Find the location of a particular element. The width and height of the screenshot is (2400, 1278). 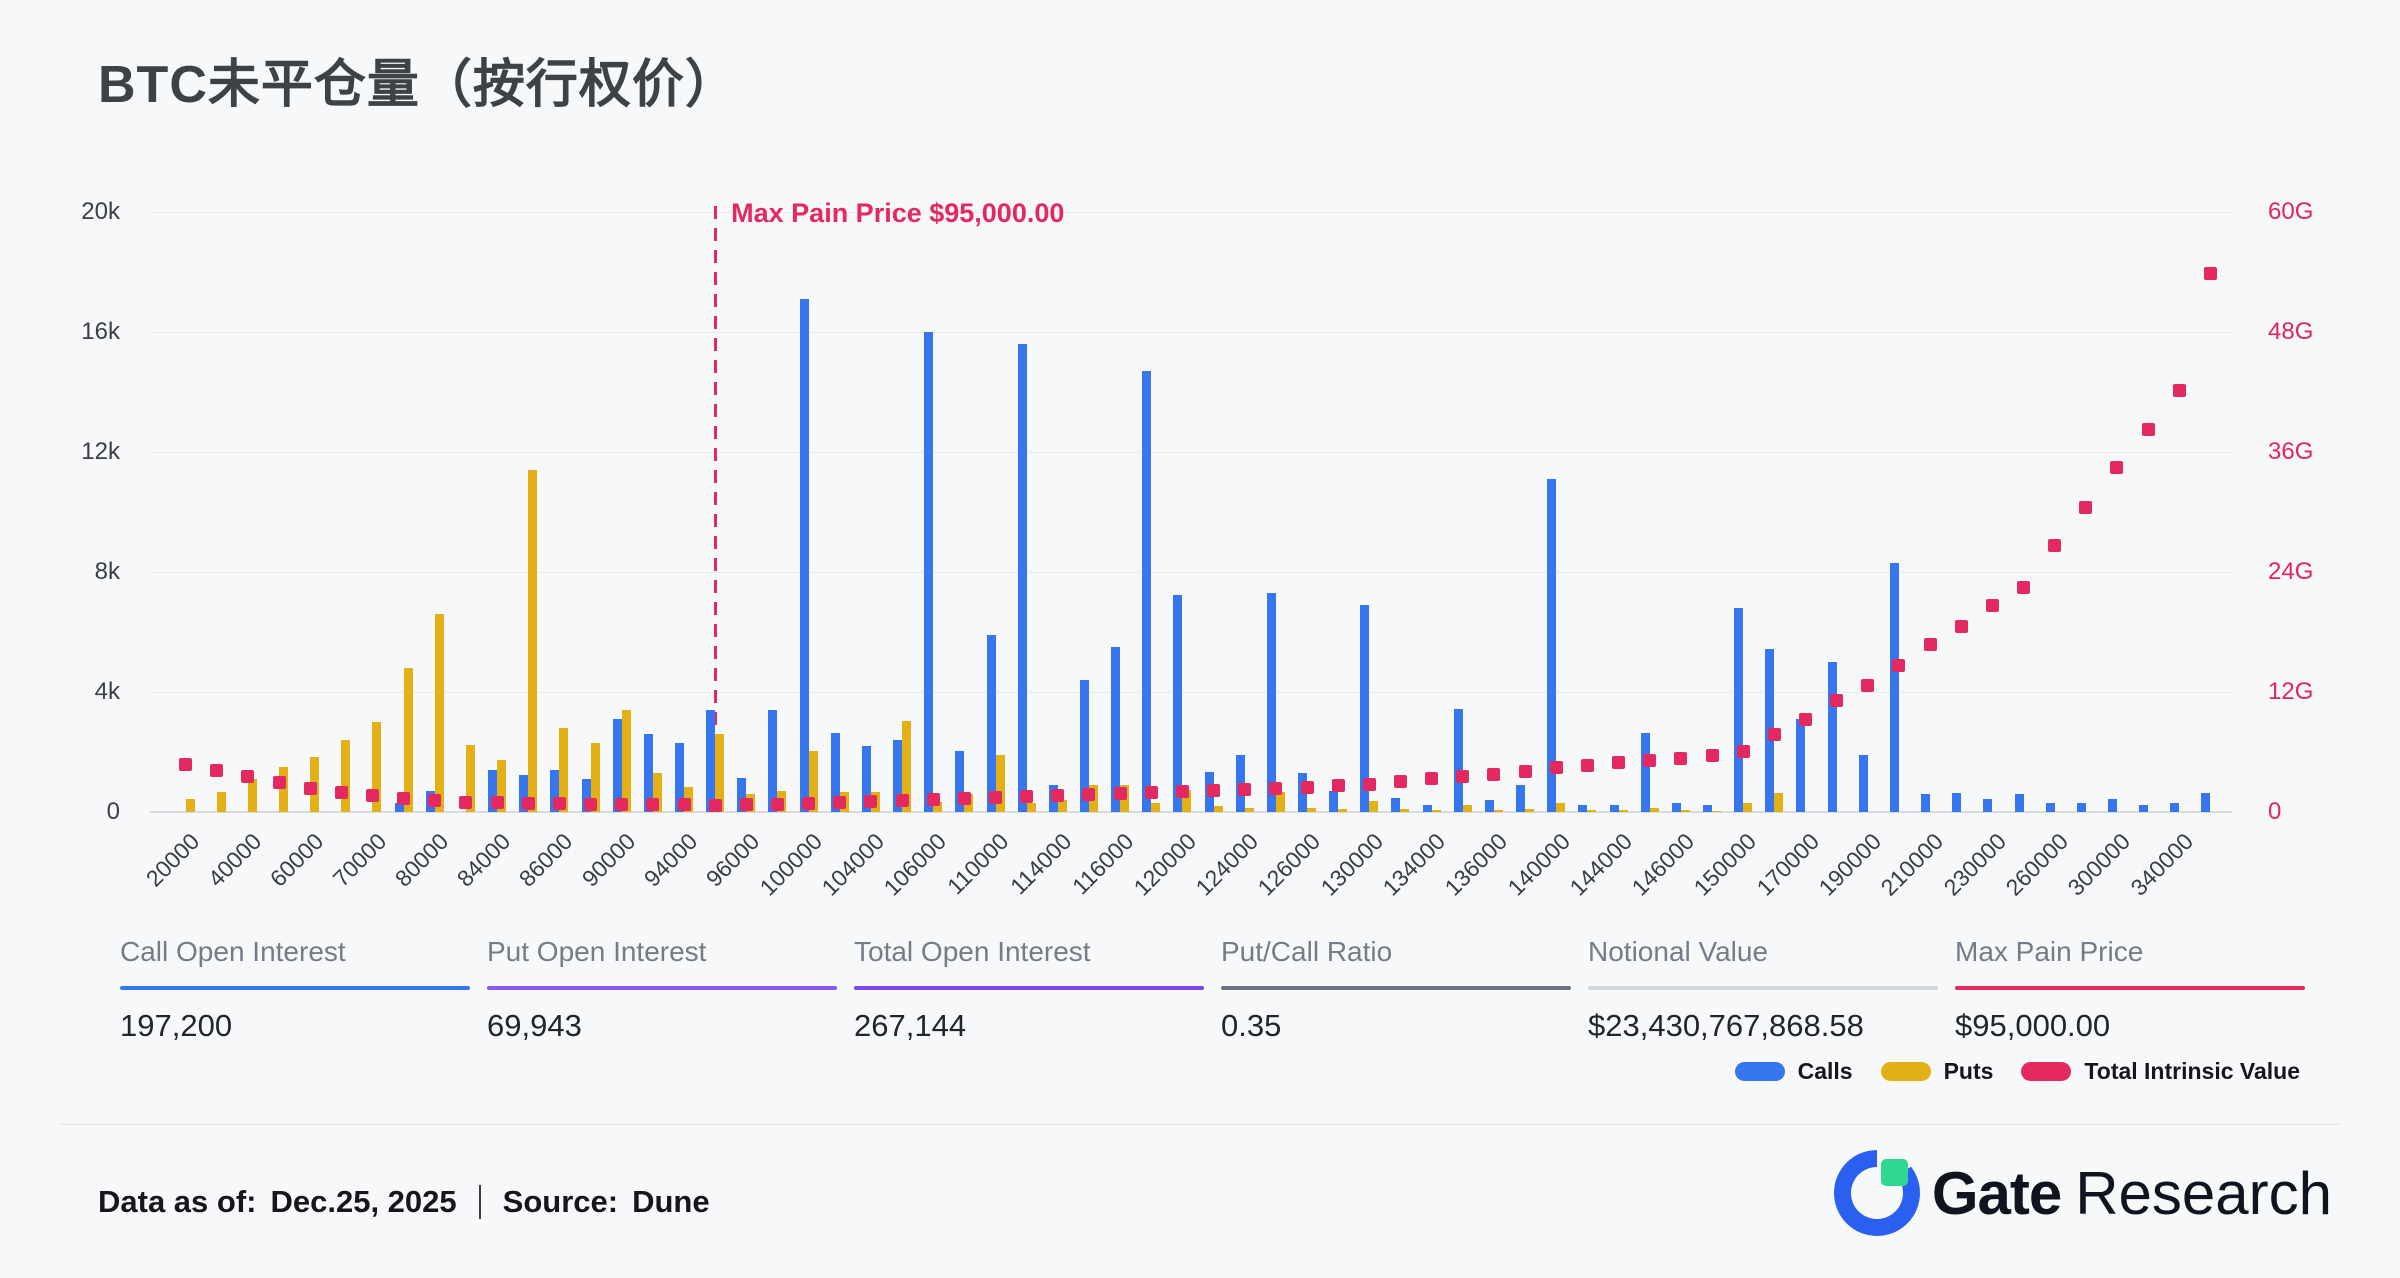

legend-item-calls: Calls is located at coordinates (1793, 1071).